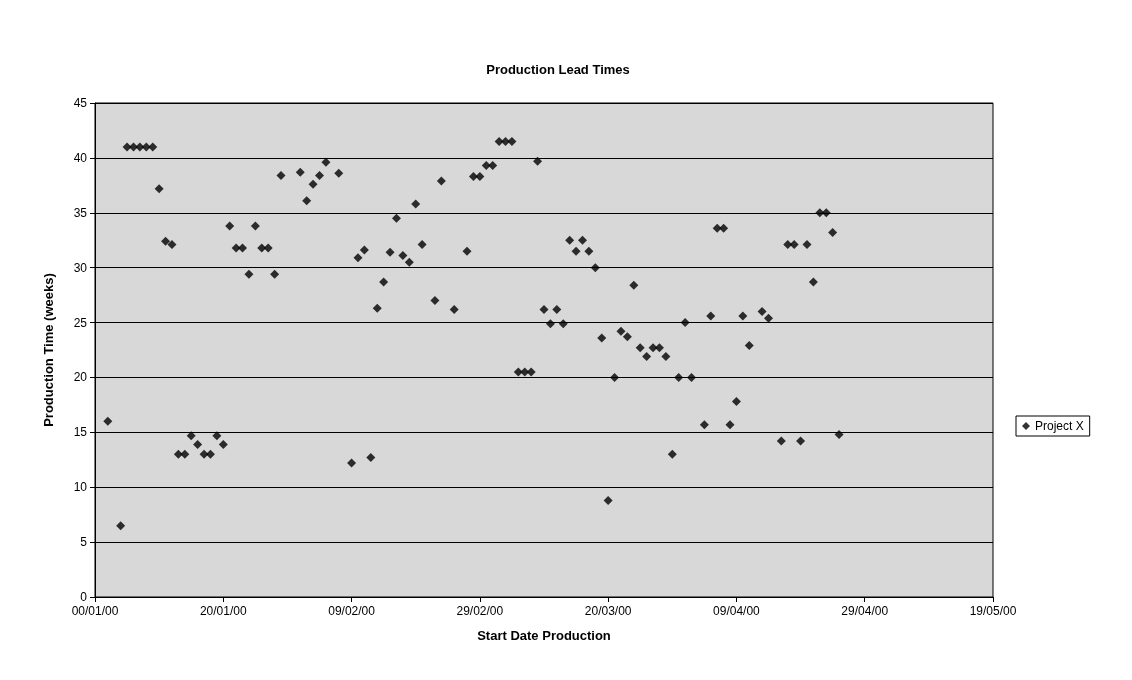 The image size is (1132, 680). Describe the element at coordinates (80, 157) in the screenshot. I see `y-tick-label: 40` at that location.